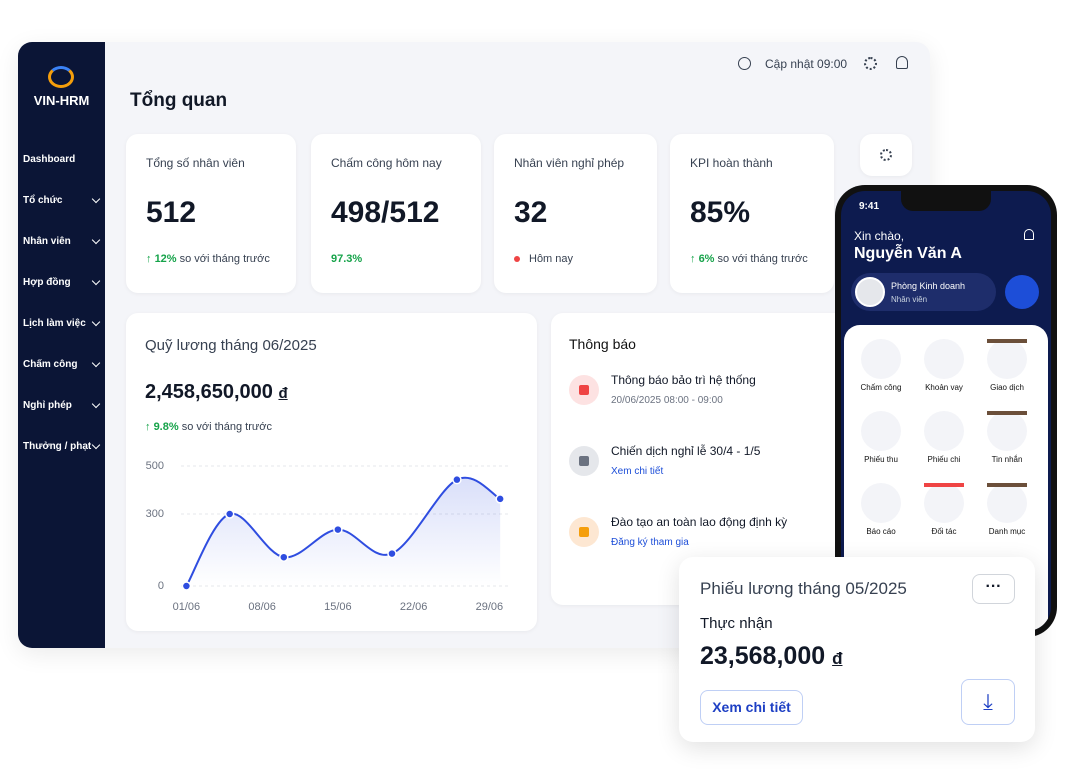 This screenshot has width=1080, height=780. Describe the element at coordinates (731, 163) in the screenshot. I see `stat-label: KPI hoàn thành` at that location.